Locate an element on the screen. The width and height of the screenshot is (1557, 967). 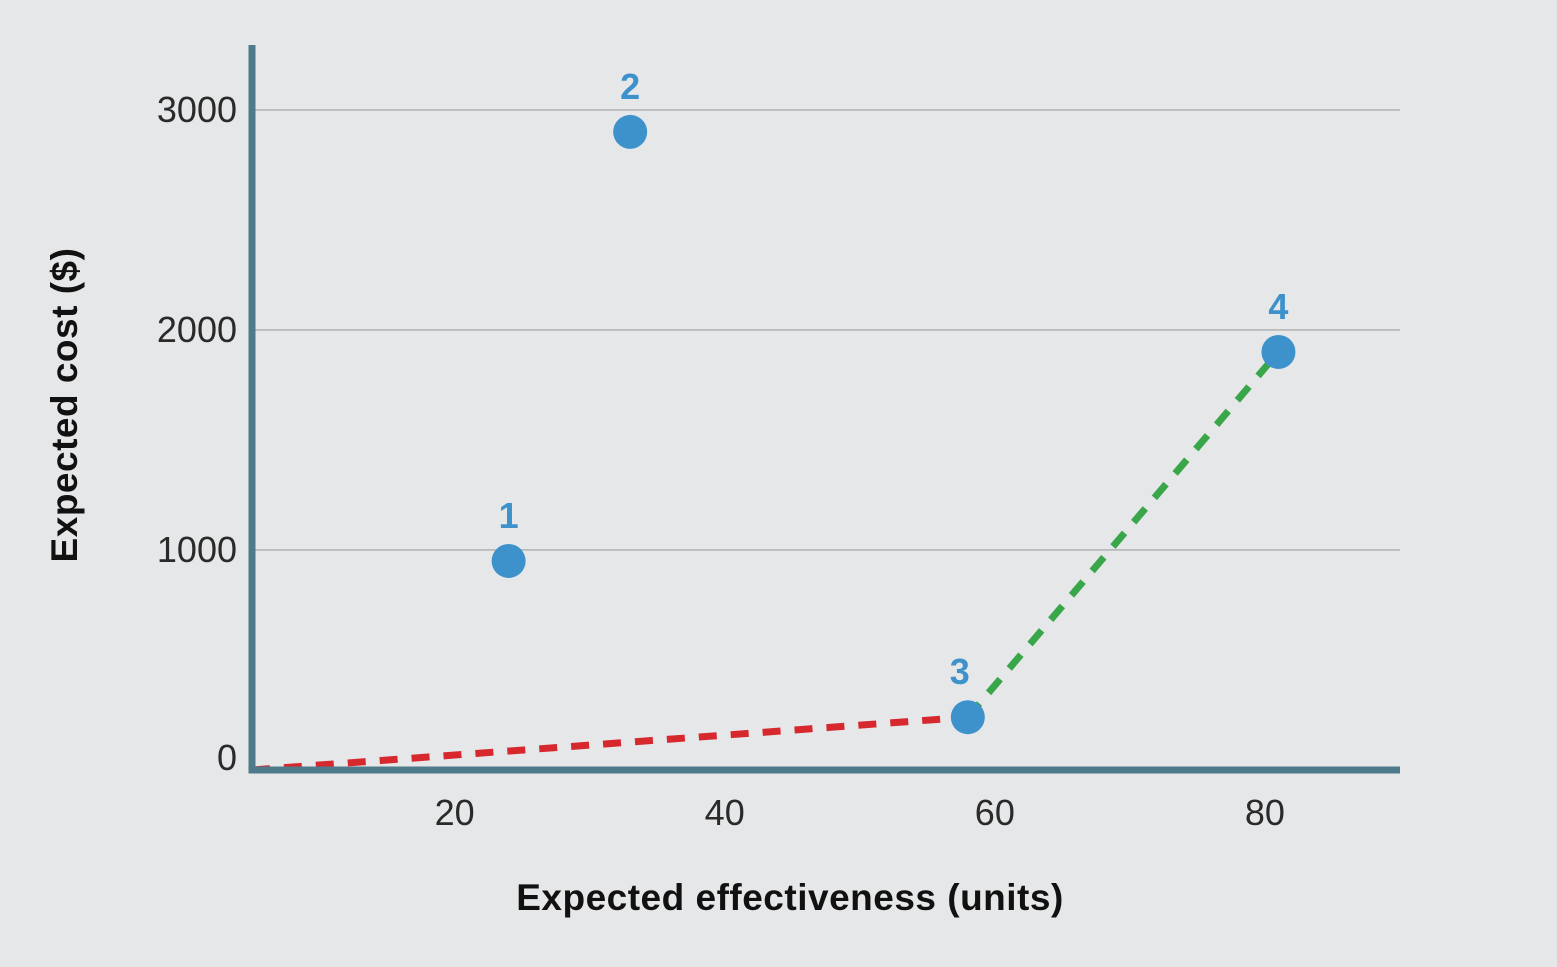
dominated-path-segment-dashed-line is located at coordinates (610, 743).